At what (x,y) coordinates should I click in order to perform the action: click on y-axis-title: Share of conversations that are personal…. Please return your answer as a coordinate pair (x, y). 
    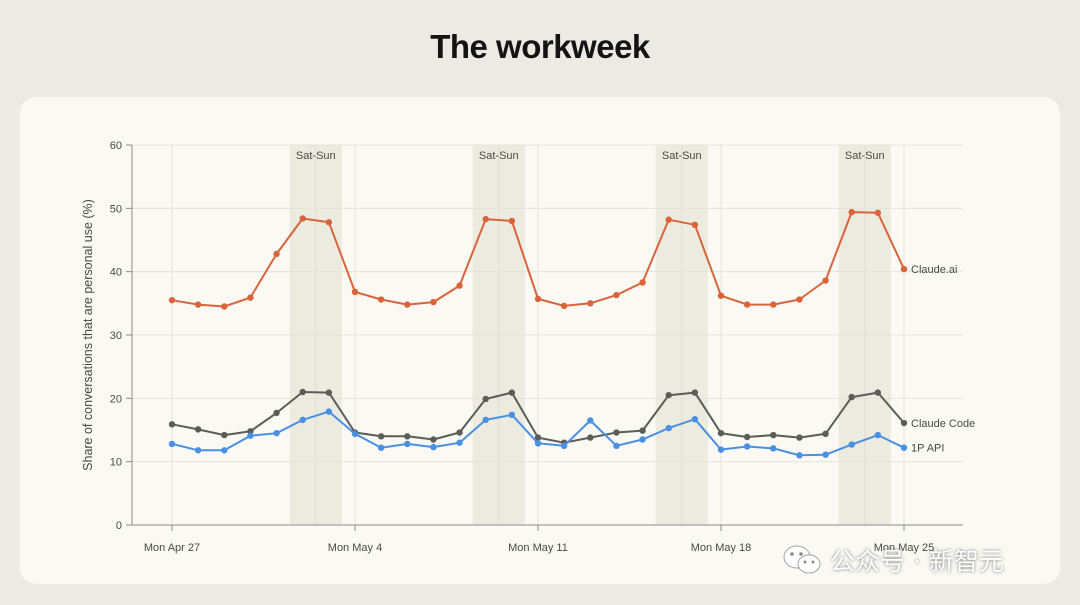
    Looking at the image, I should click on (88, 335).